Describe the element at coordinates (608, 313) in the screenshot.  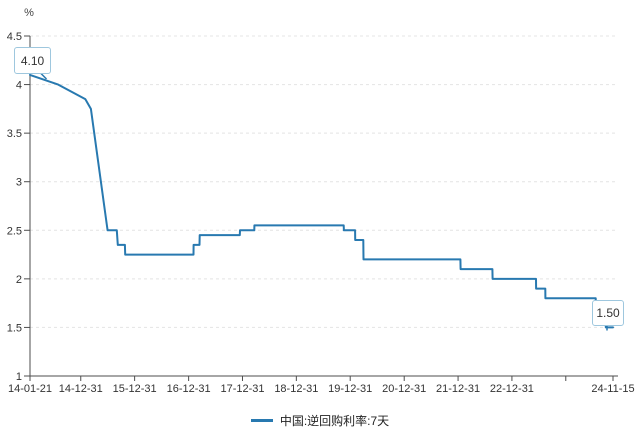
I see `data-label-end: 1.50` at that location.